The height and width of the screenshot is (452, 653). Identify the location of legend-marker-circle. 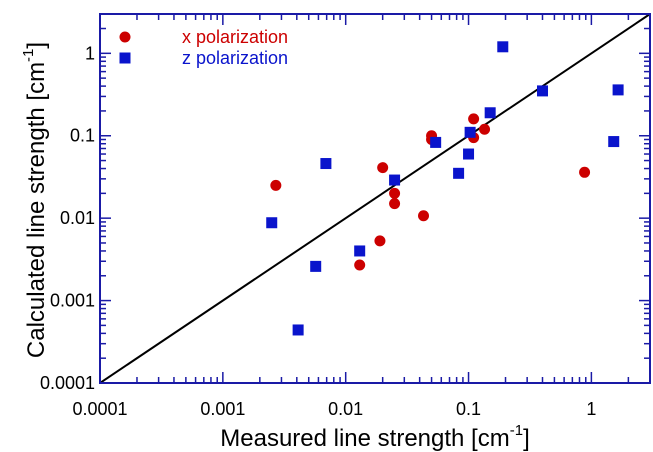
(125, 37).